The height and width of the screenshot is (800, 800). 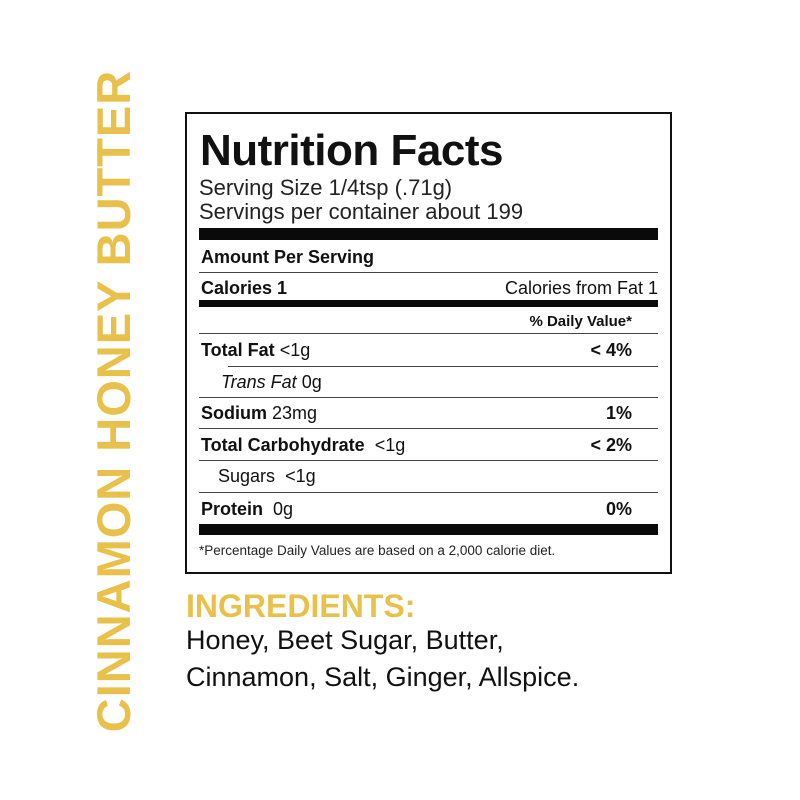 What do you see at coordinates (618, 413) in the screenshot?
I see `nutrient-dv: 1%` at bounding box center [618, 413].